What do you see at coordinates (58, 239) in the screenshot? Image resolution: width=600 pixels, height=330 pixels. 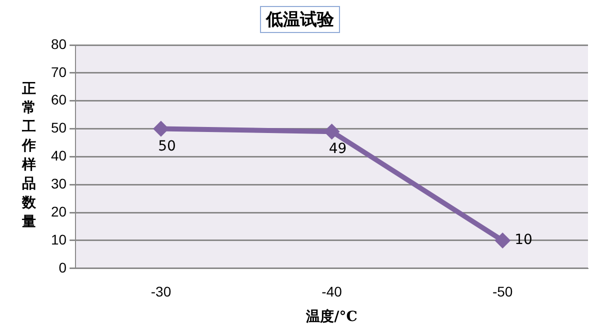 I see `y-tick-label: 10` at bounding box center [58, 239].